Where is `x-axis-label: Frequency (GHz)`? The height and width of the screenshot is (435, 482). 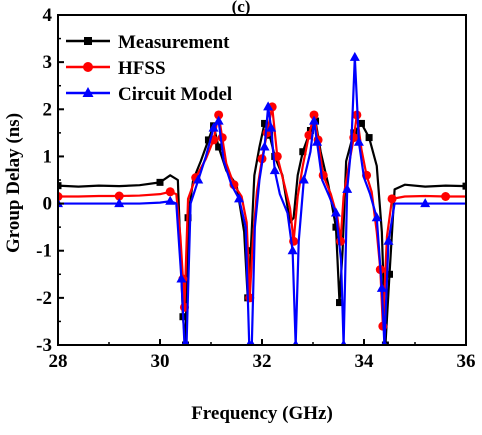
x-axis-label: Frequency (GHz) is located at coordinates (262, 413).